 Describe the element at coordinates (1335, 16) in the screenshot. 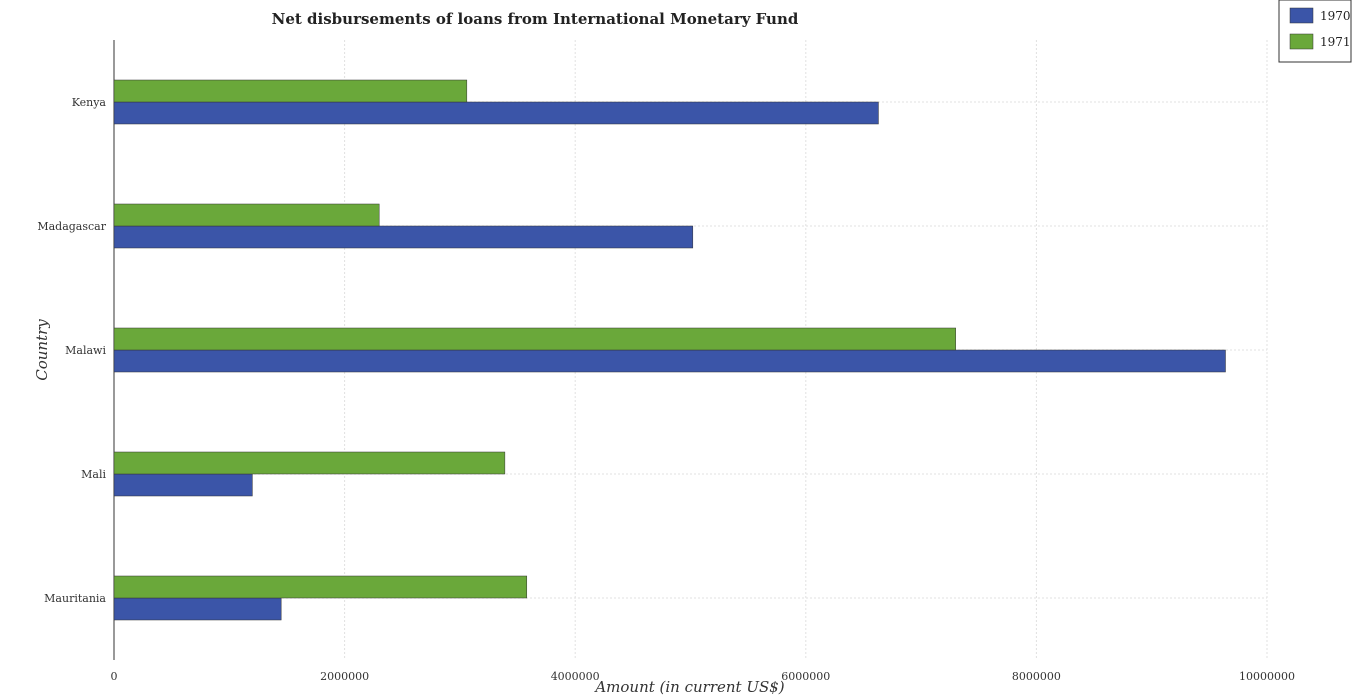

I see `legend-label-1970: 1970` at that location.